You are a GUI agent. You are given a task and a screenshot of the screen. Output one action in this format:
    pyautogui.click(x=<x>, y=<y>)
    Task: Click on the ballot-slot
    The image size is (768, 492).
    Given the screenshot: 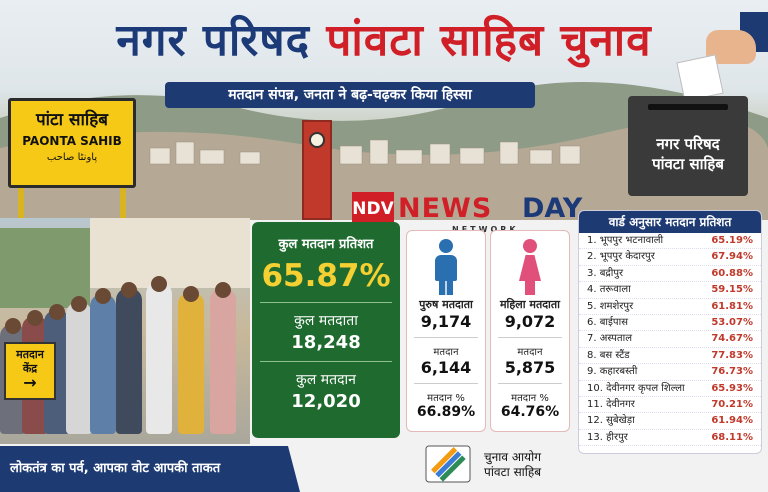 What is the action you would take?
    pyautogui.click(x=688, y=107)
    